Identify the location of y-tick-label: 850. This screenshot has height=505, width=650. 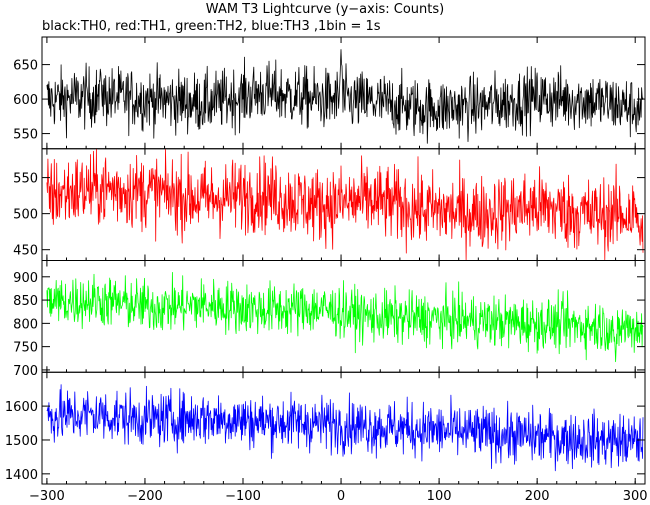
(25, 301).